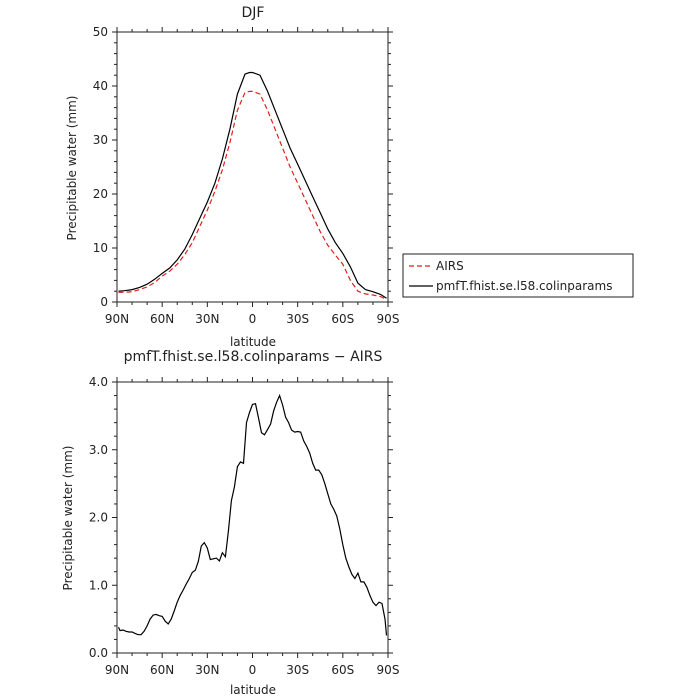 This screenshot has height=700, width=700. I want to click on top-chart-y-axis-label: Precipitable water (mm), so click(72, 168).